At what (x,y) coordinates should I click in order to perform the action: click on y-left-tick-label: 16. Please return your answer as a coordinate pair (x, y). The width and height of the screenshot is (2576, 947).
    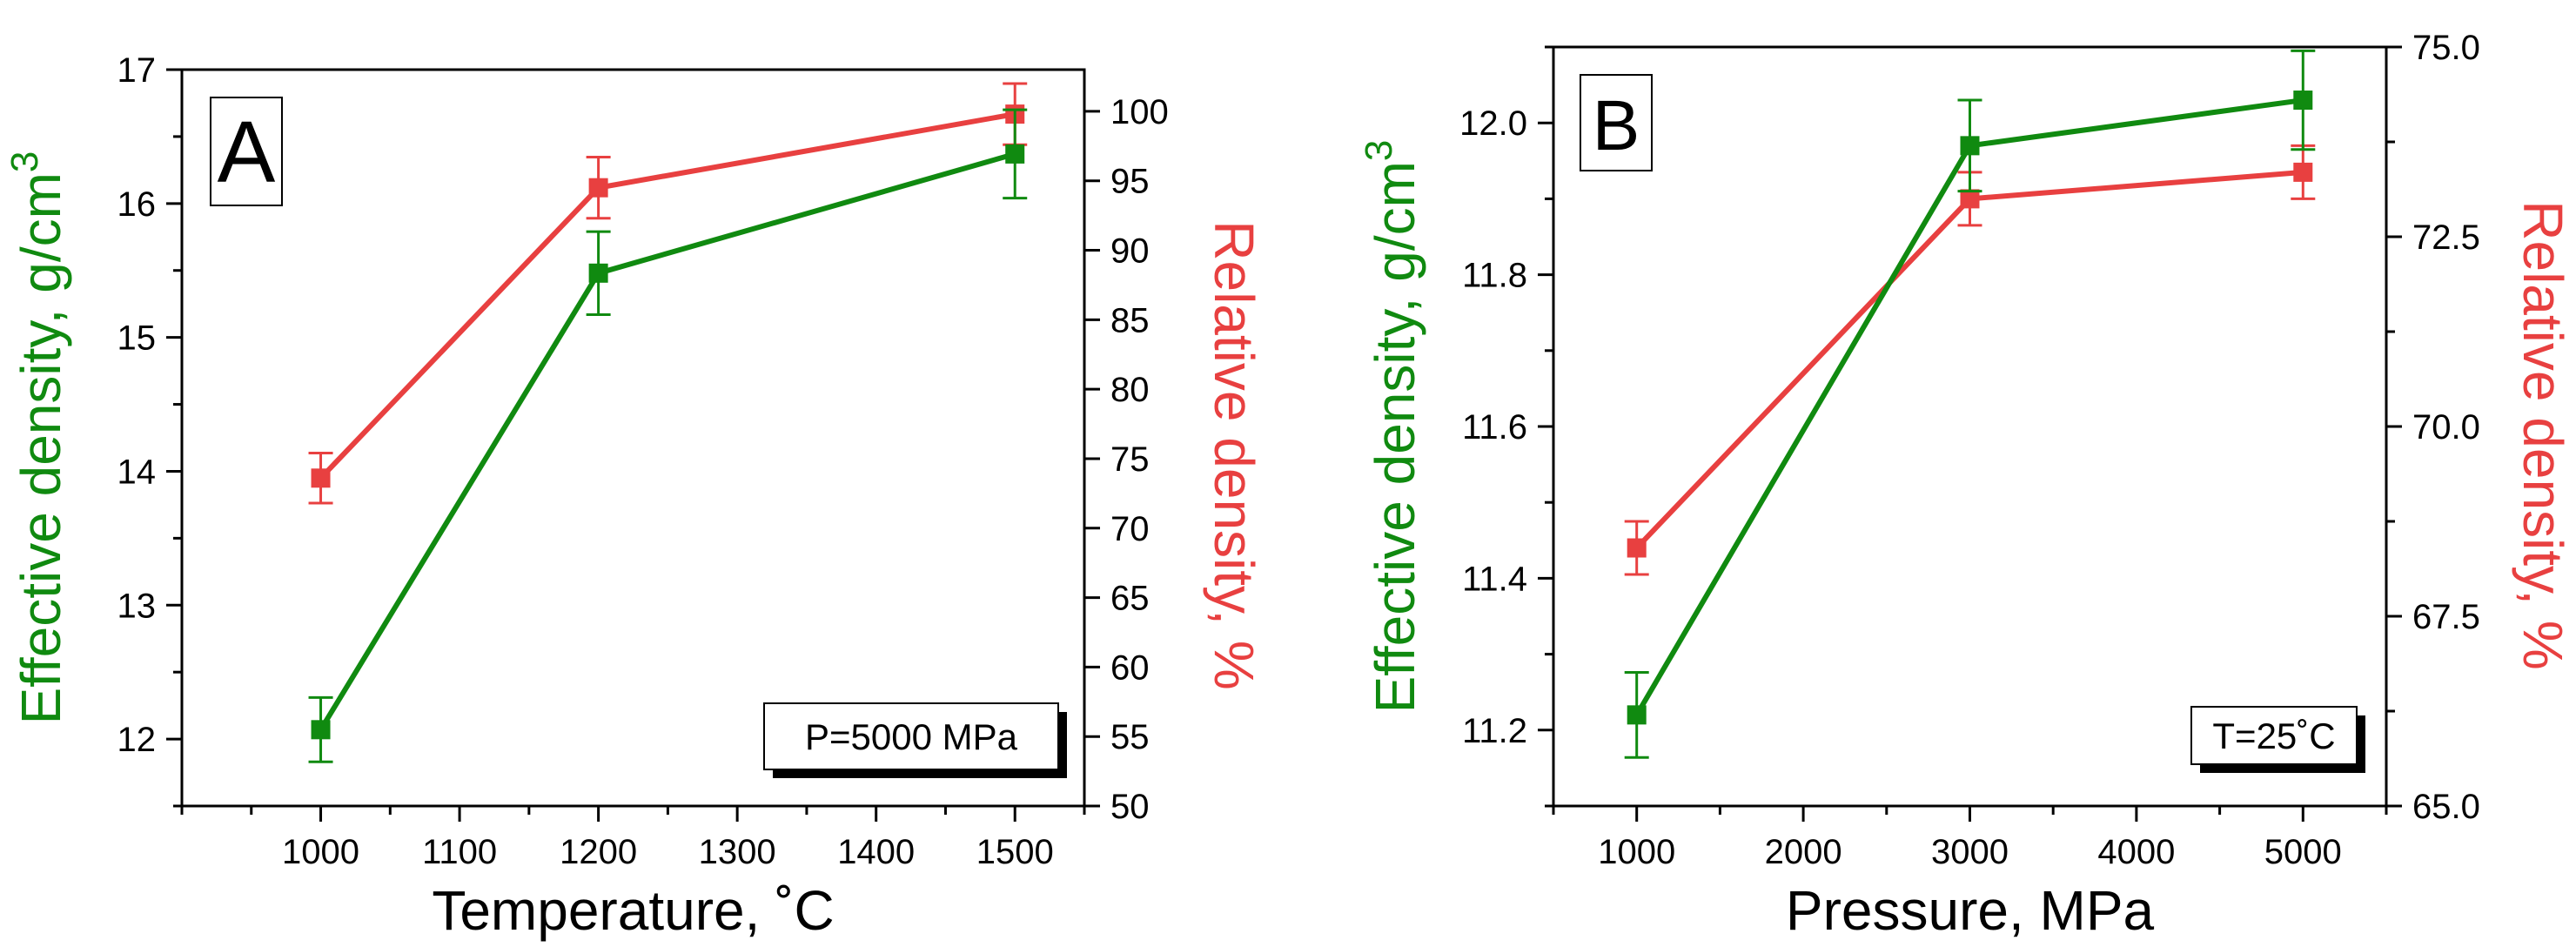
    Looking at the image, I should click on (137, 204).